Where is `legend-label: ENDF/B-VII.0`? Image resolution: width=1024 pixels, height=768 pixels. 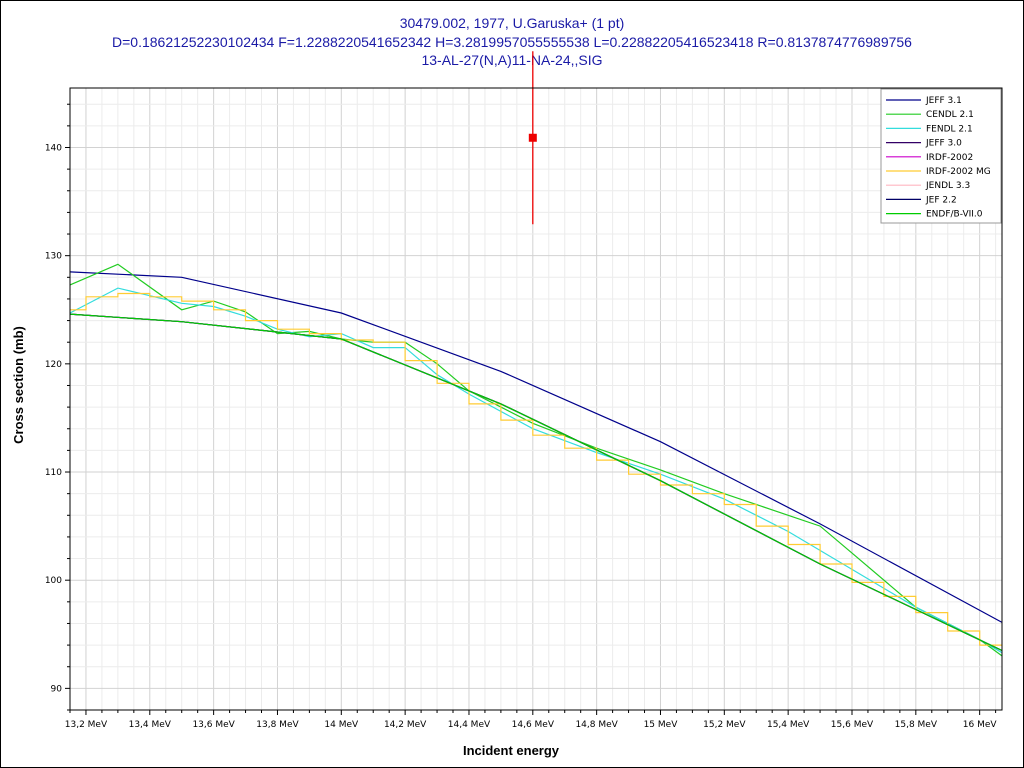
legend-label: ENDF/B-VII.0 is located at coordinates (954, 215).